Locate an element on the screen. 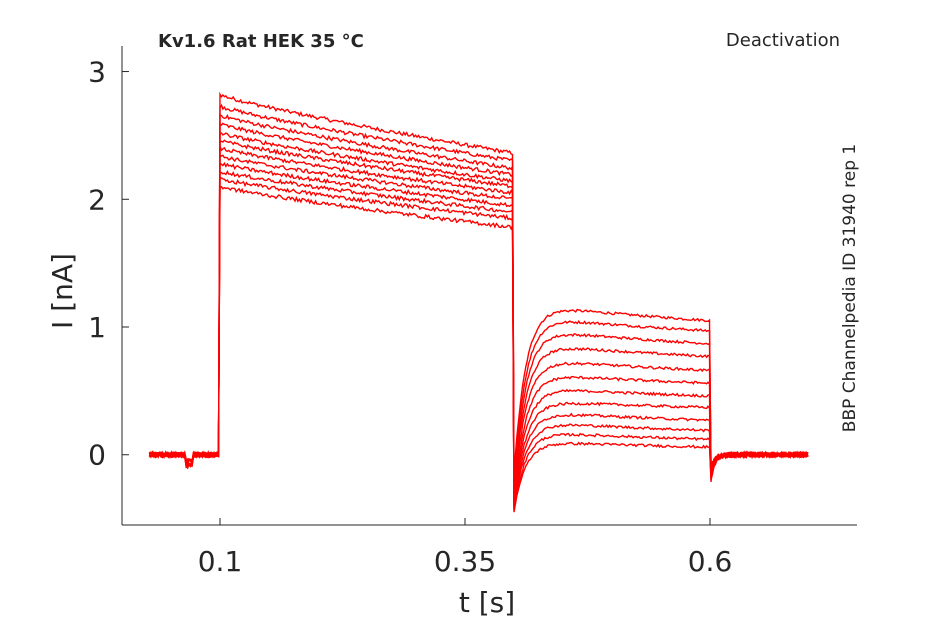 This screenshot has height=624, width=945. y-axis-label: I [nA] is located at coordinates (62, 291).